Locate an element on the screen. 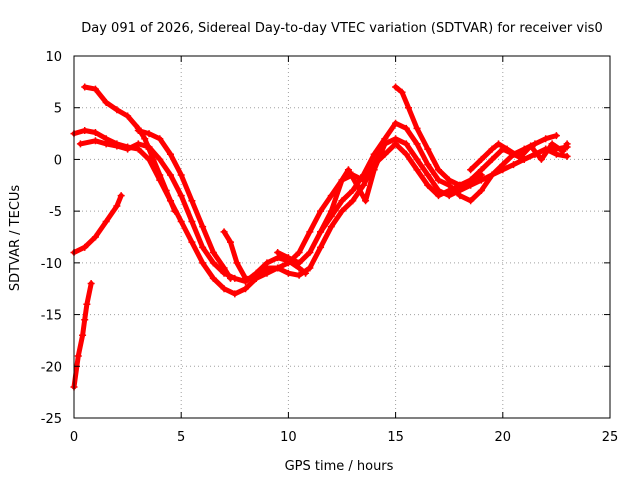 The width and height of the screenshot is (640, 485). y-tick-label: -15 is located at coordinates (51, 316).